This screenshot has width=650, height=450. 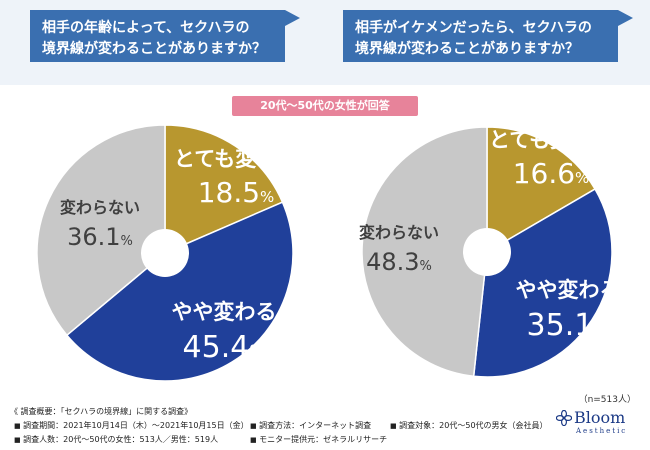 What do you see at coordinates (136, 425) in the screenshot?
I see `survey-period: 調査期間：2021年10月14日（木）〜2021年10月15日（金）` at bounding box center [136, 425].